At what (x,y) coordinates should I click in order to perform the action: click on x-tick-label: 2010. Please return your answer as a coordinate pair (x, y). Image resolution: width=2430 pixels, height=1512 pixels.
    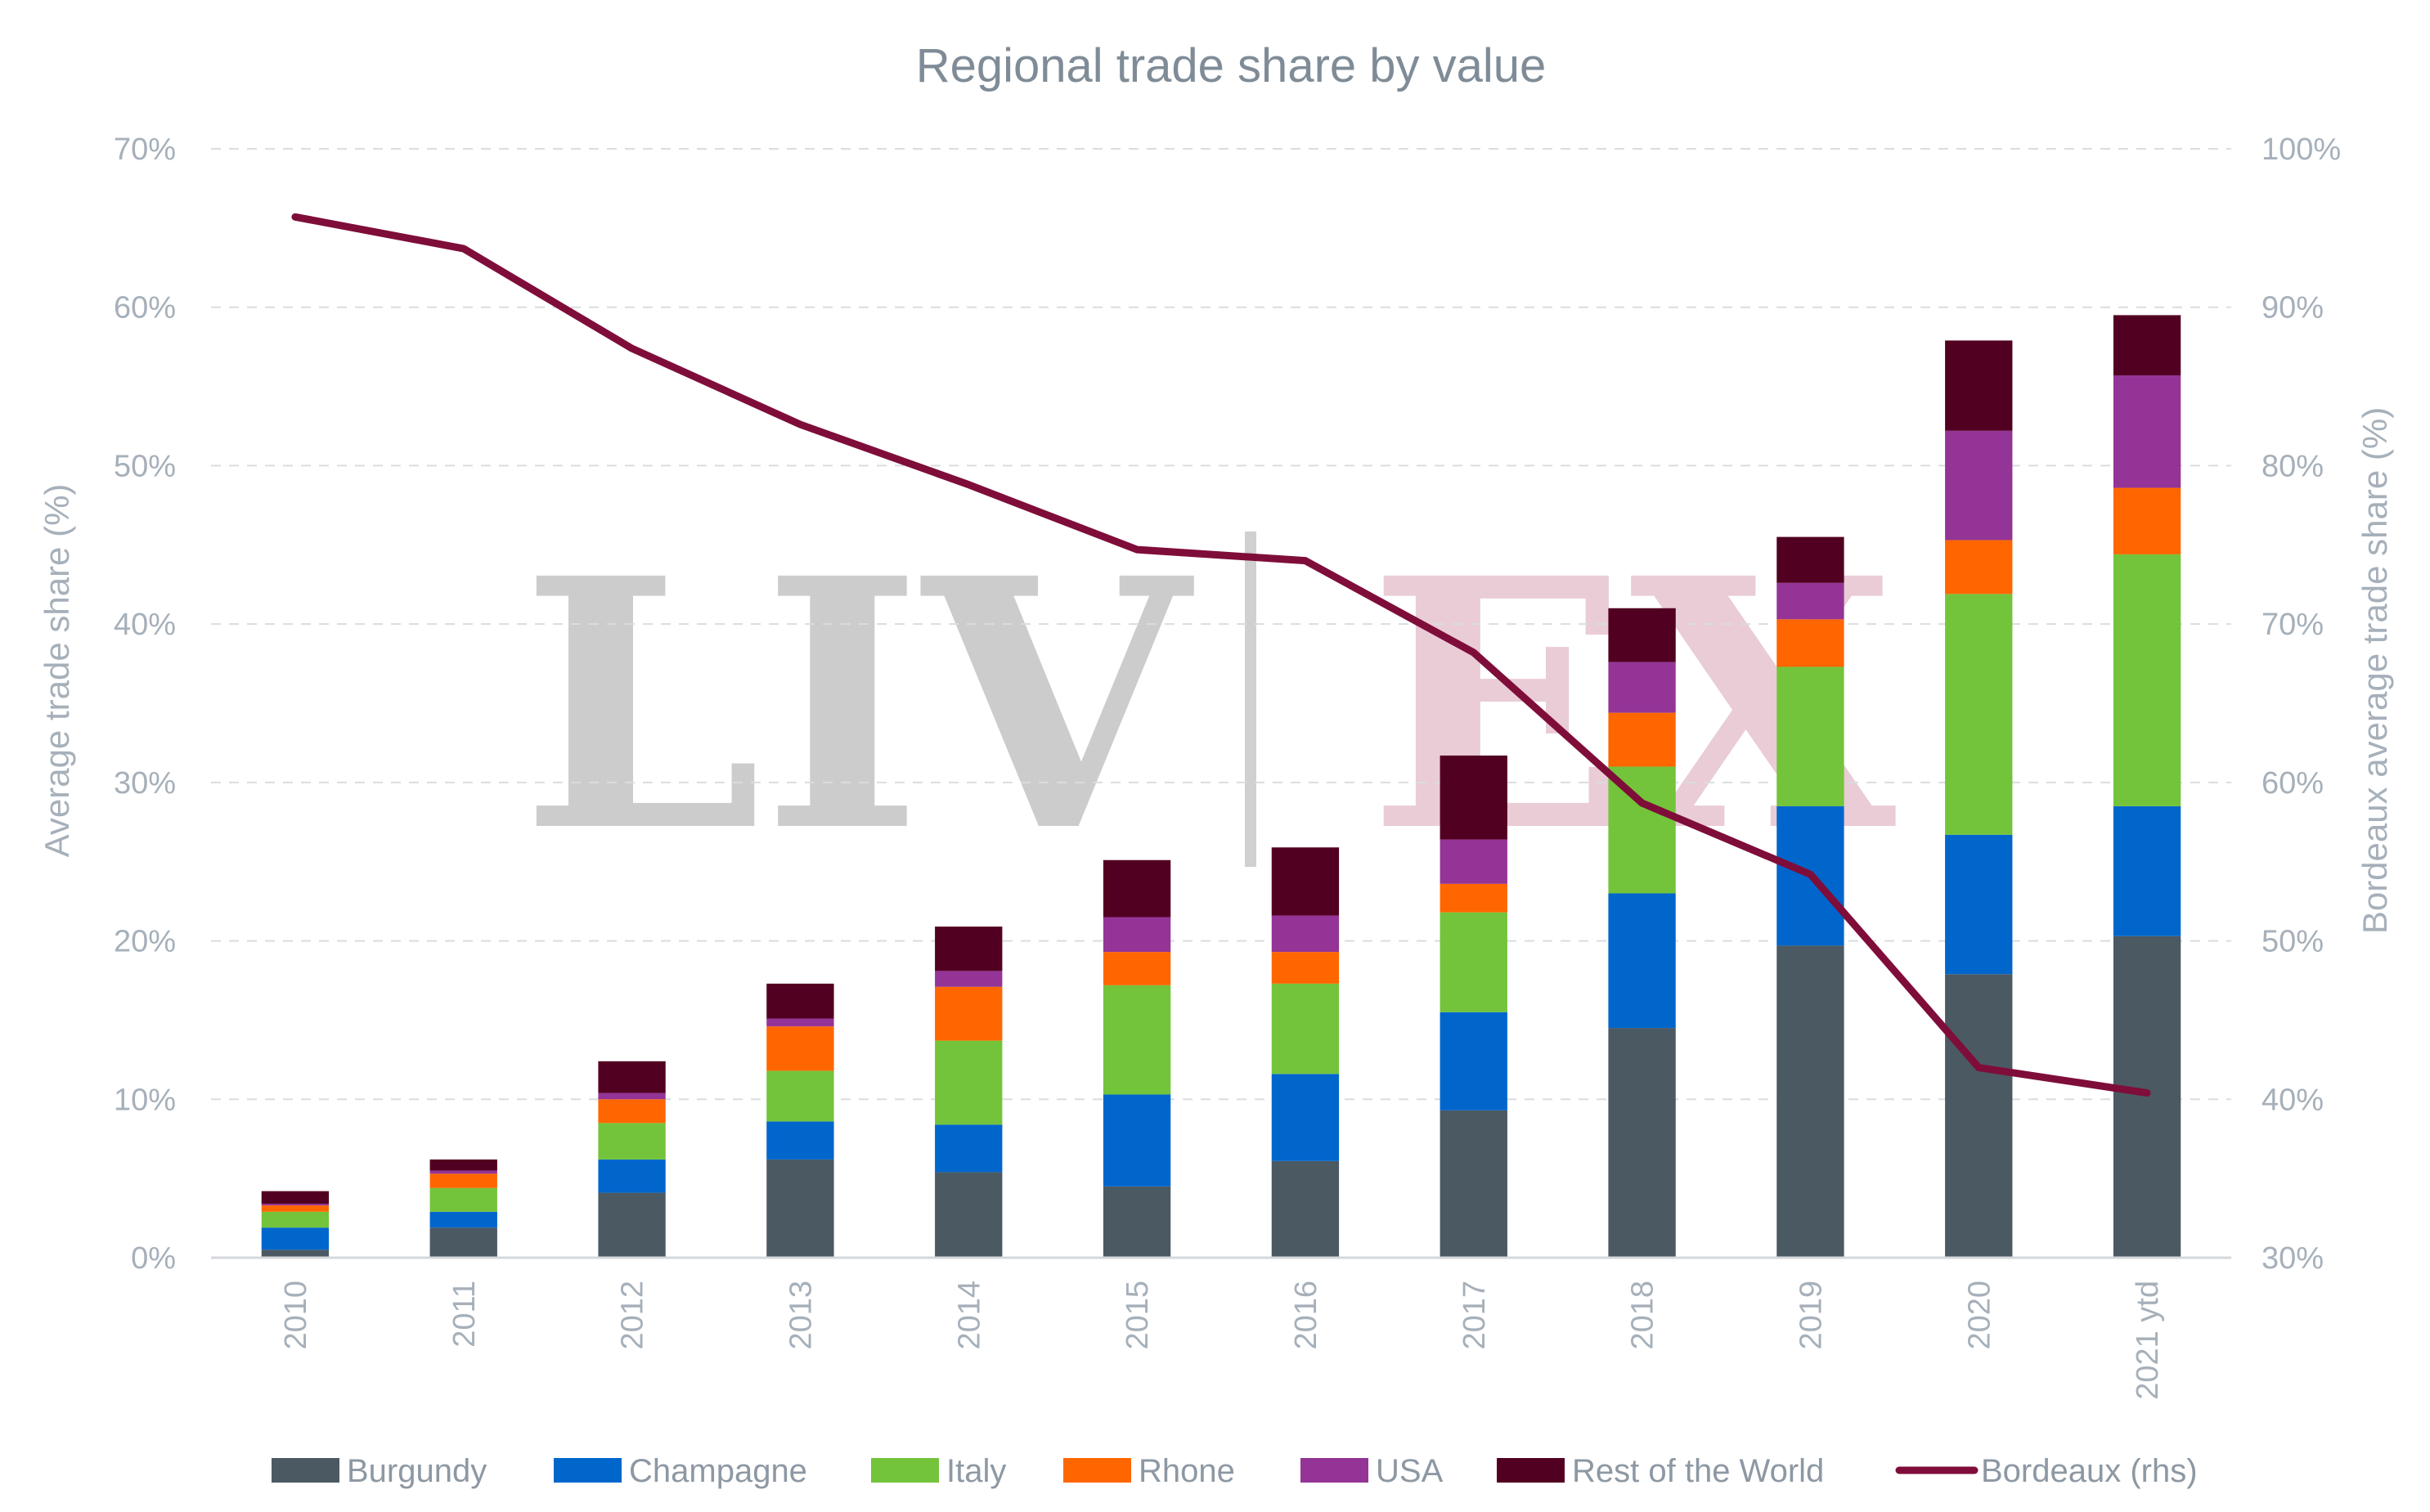
    Looking at the image, I should click on (296, 1315).